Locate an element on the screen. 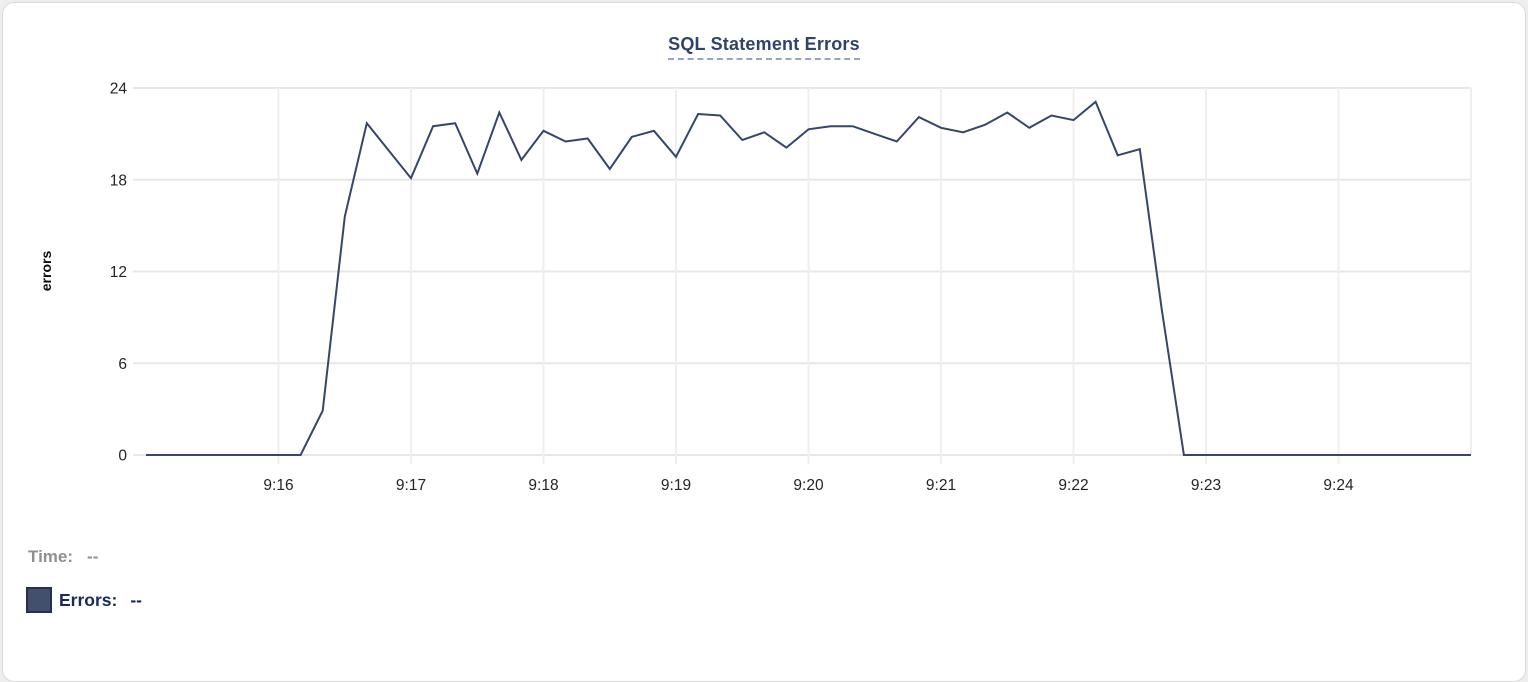 The width and height of the screenshot is (1528, 682). x-tick-label: 9:22 is located at coordinates (1073, 485).